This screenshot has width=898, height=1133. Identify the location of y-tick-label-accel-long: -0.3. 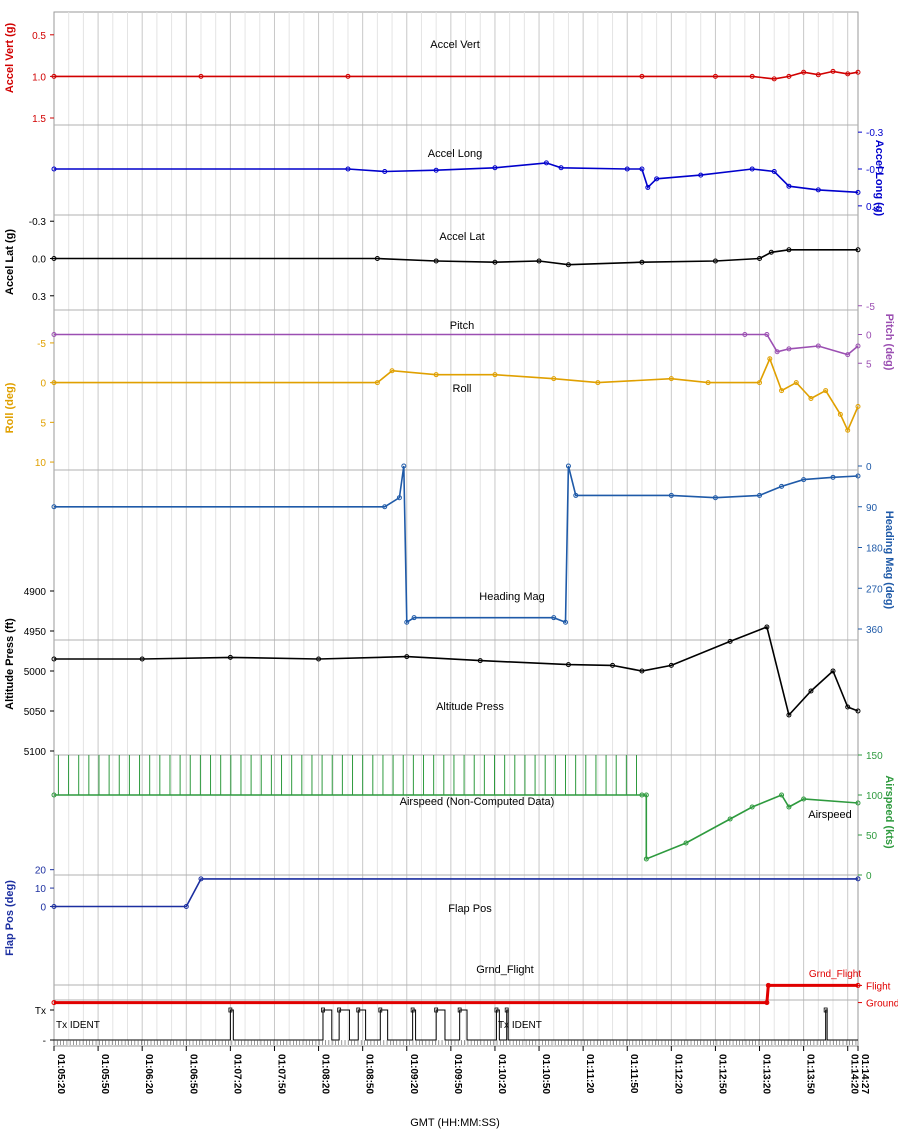
(875, 133).